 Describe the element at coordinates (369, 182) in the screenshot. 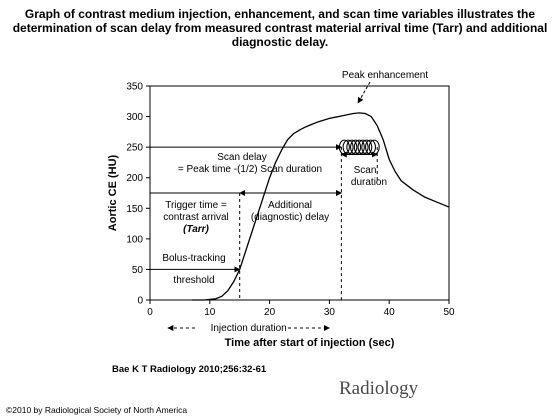

I see `scan-duration-label-2: duration` at that location.